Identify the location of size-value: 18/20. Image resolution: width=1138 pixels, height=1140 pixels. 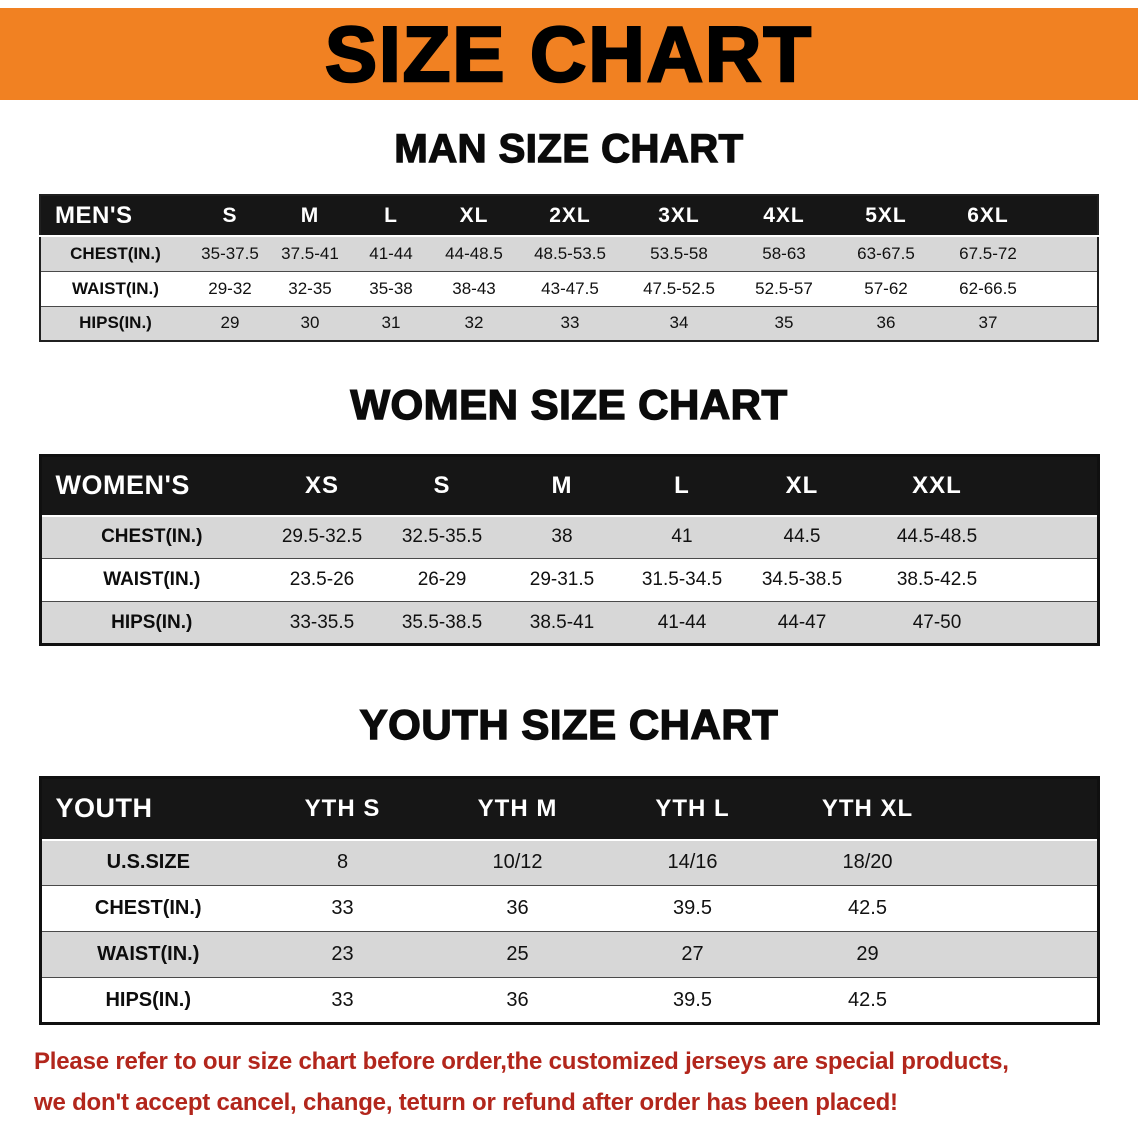
(867, 862).